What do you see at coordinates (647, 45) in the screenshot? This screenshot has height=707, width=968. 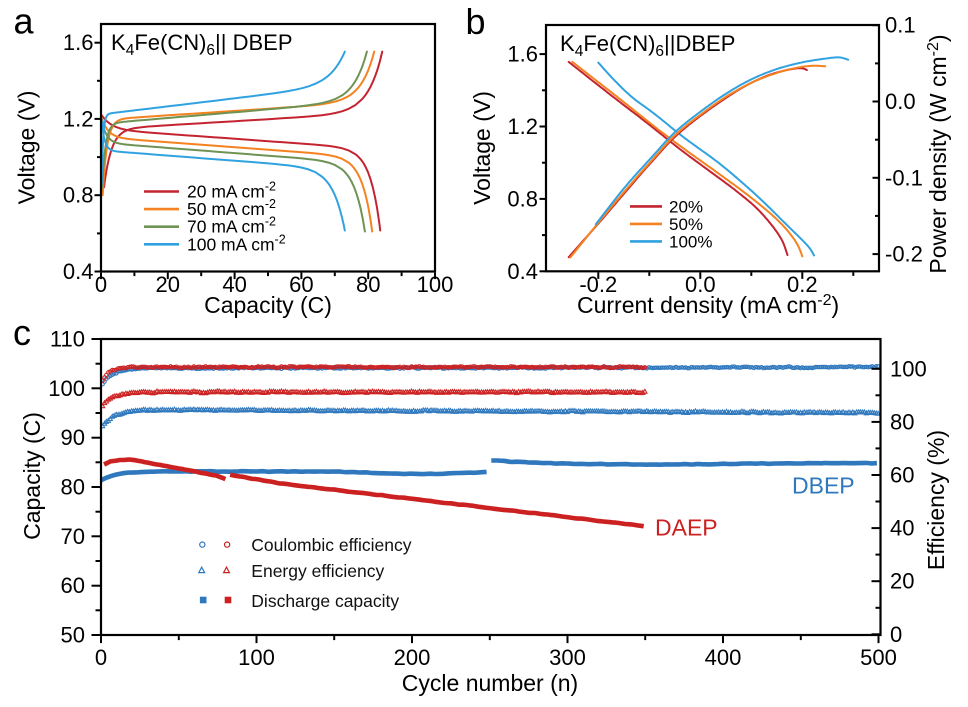 I see `svg-text: K4Fe(CN)6||DBEP` at bounding box center [647, 45].